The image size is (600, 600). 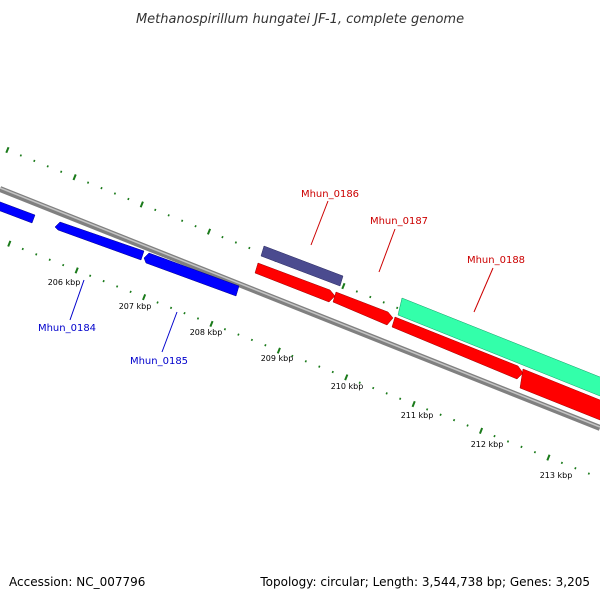 What do you see at coordinates (487, 444) in the screenshot?
I see `kbp-label: 212 kbp` at bounding box center [487, 444].